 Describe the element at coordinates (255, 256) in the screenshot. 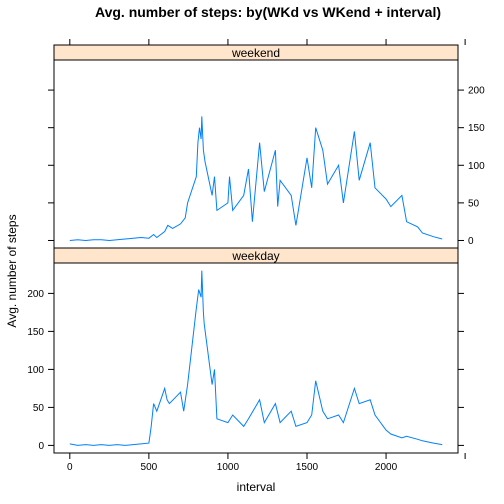

I see `strip-label-weekday: weekday` at that location.